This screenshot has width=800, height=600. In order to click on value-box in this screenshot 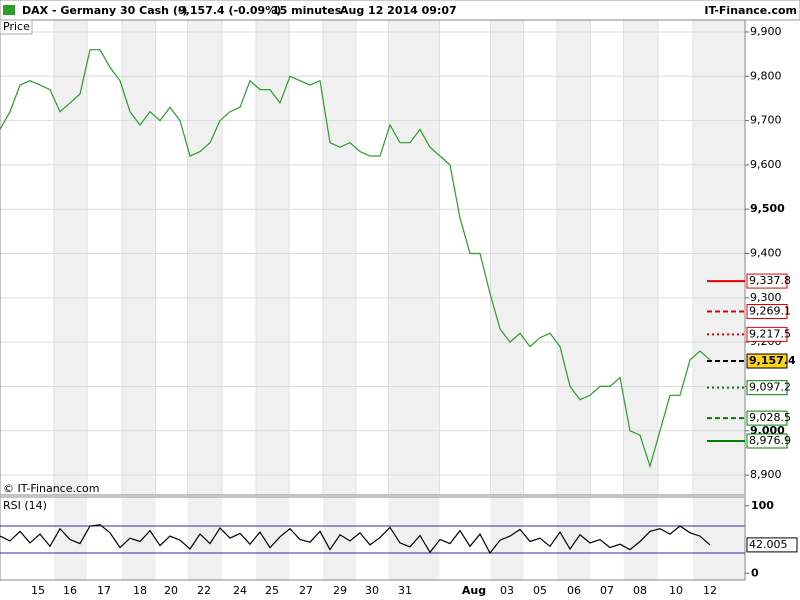, I will do `click(772, 545)`.